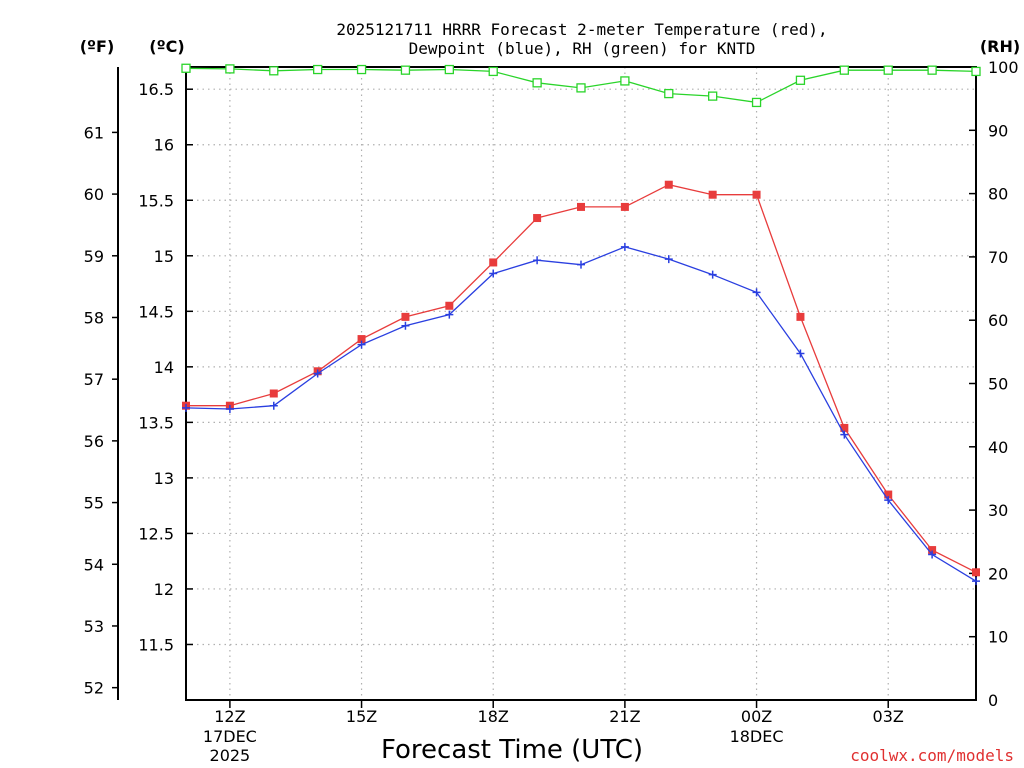  I want to click on fahrenheit-unit-label: (ºF), so click(97, 46).